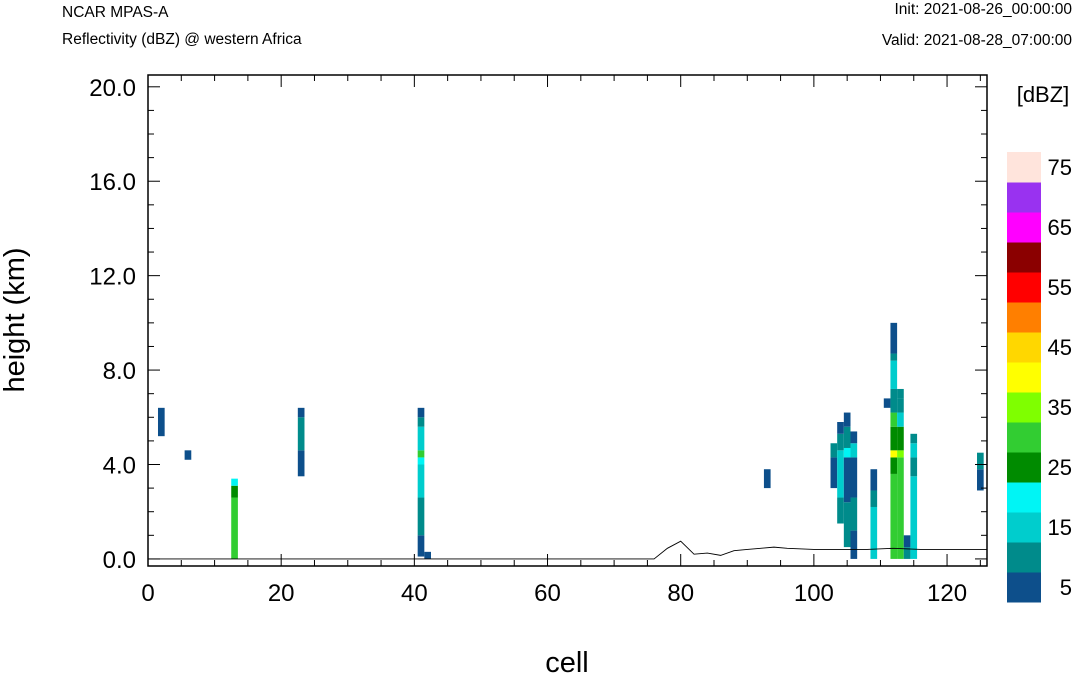 This screenshot has width=1079, height=677. Describe the element at coordinates (112, 277) in the screenshot. I see `y-tick-label: 12.0` at that location.